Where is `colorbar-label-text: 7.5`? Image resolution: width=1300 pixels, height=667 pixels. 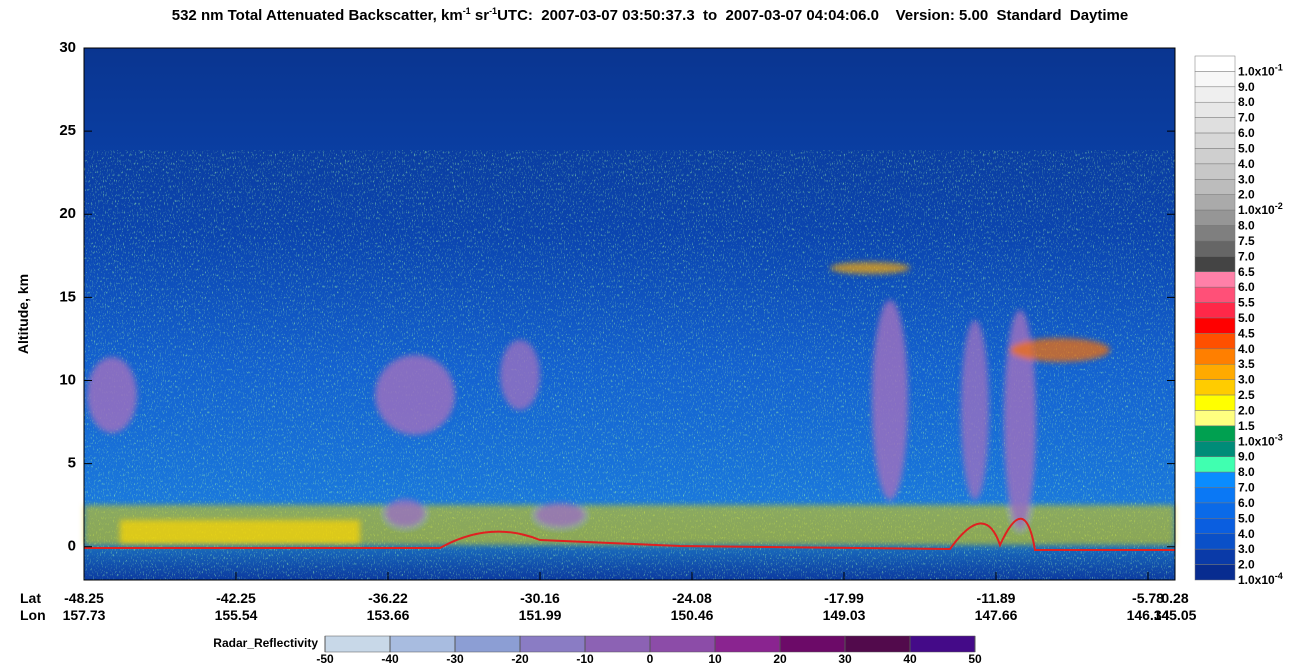 colorbar-label-text: 7.5 is located at coordinates (1246, 241).